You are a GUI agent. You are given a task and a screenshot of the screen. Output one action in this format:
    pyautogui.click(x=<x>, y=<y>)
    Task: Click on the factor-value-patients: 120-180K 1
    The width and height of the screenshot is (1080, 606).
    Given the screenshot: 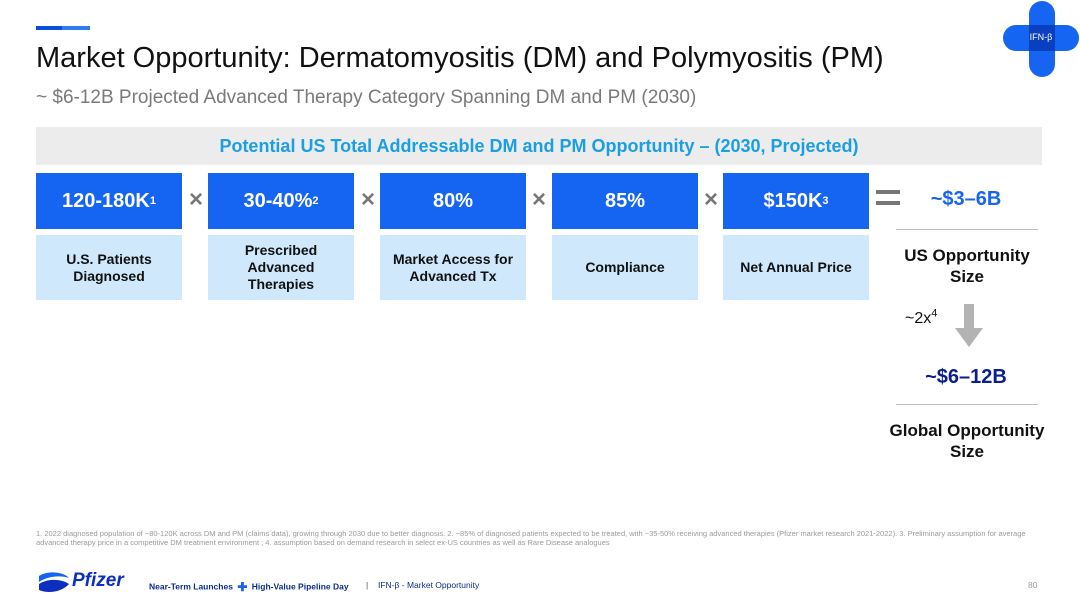 What is the action you would take?
    pyautogui.click(x=109, y=201)
    